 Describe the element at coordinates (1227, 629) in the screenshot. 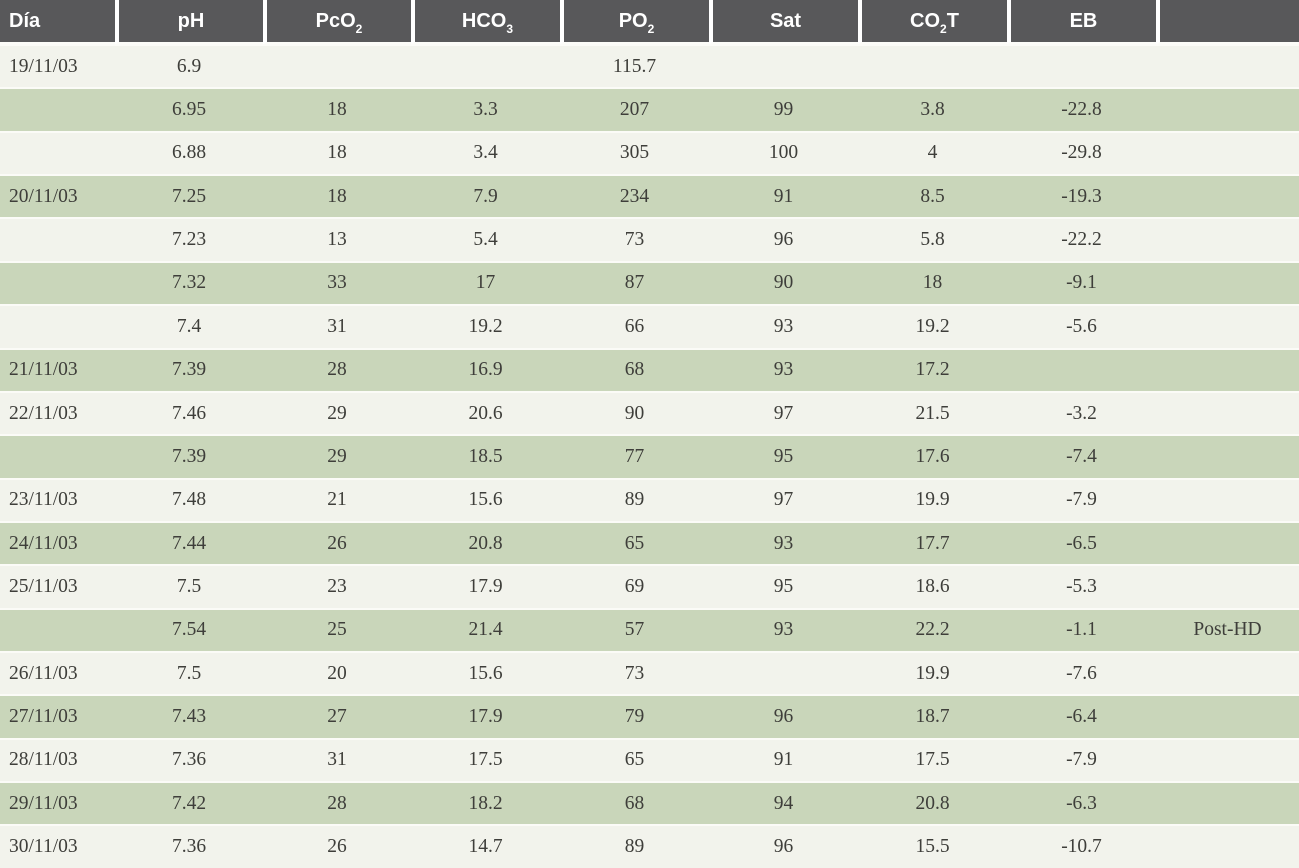

I see `note-cell: Post-HD` at that location.